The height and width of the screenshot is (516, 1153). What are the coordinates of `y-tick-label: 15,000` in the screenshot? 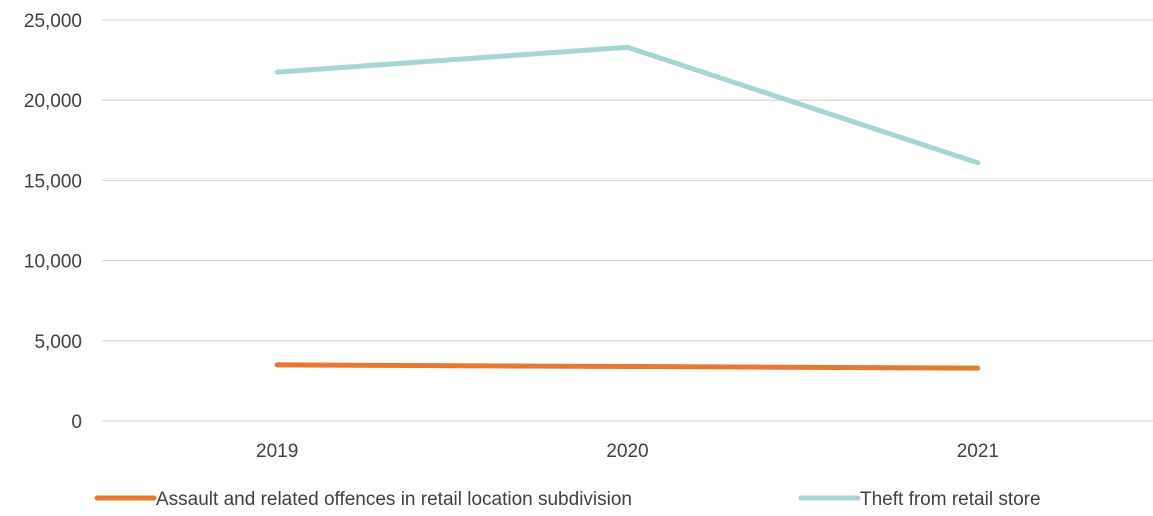 It's located at (53, 181).